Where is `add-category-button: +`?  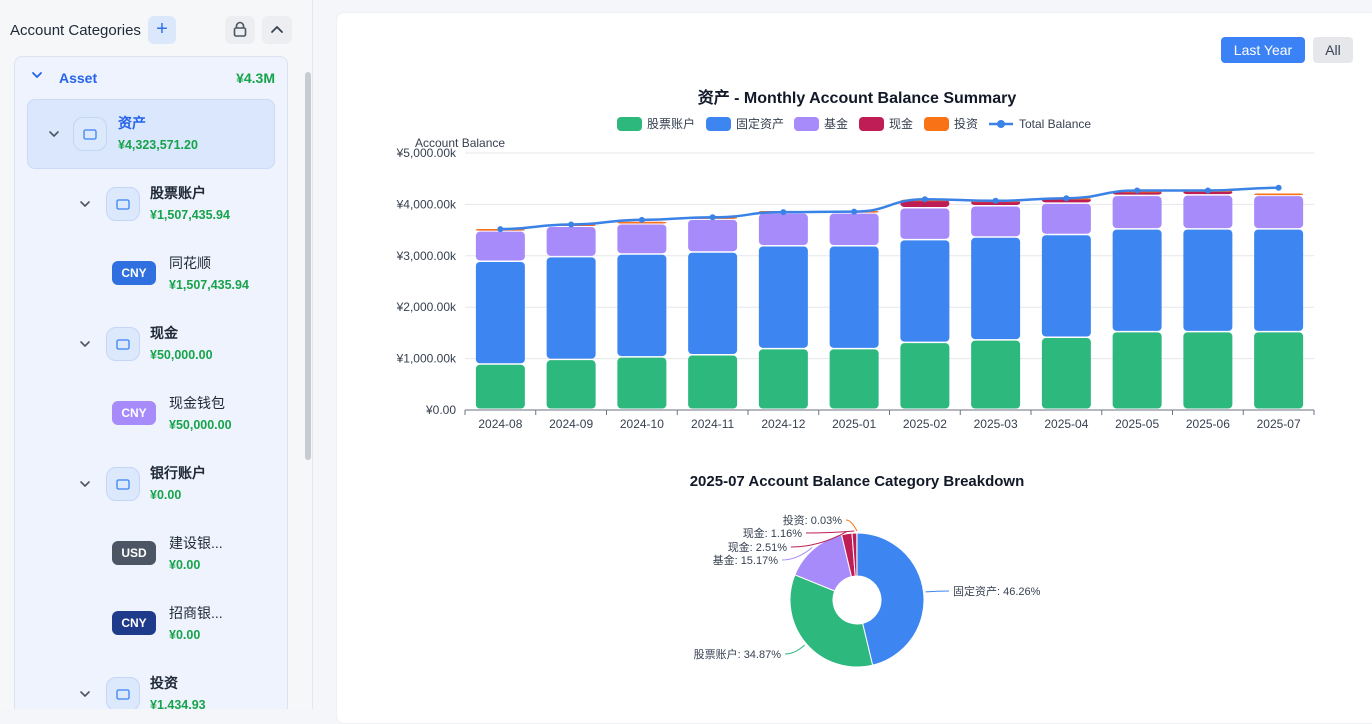 add-category-button: + is located at coordinates (162, 30).